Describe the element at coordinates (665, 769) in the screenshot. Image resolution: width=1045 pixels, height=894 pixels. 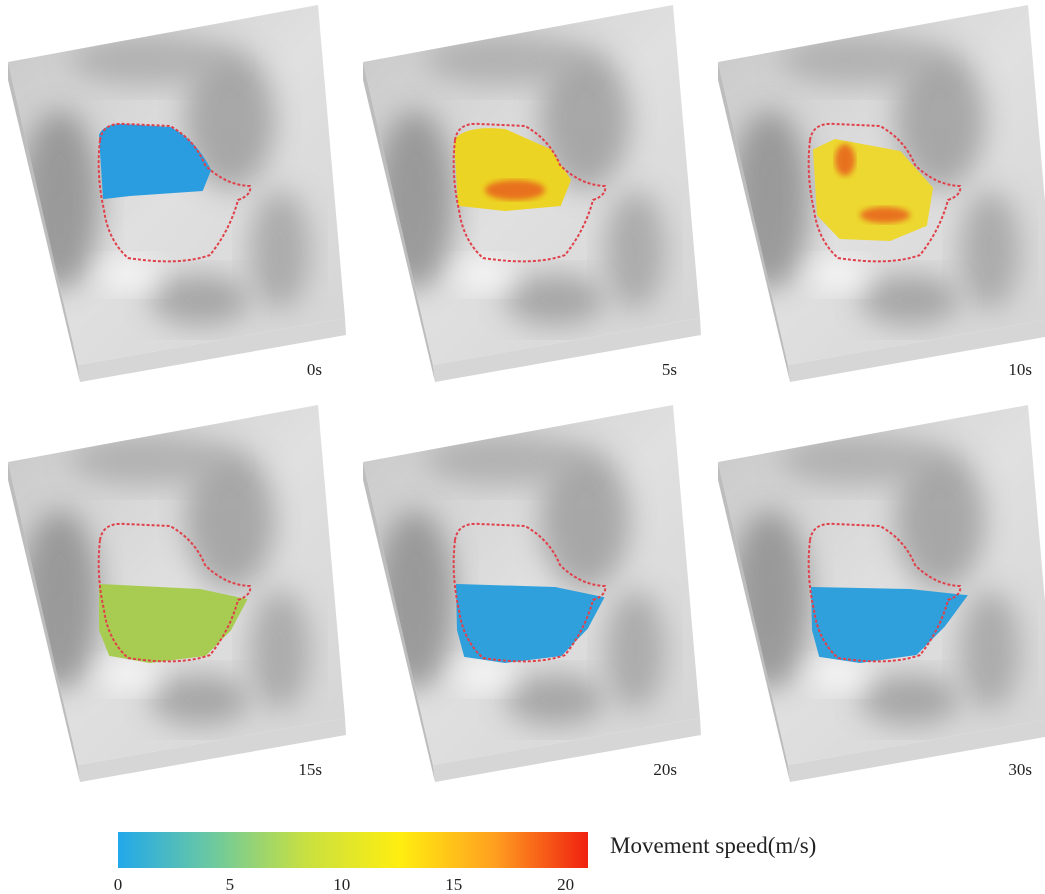
I see `time-label: 20s` at that location.